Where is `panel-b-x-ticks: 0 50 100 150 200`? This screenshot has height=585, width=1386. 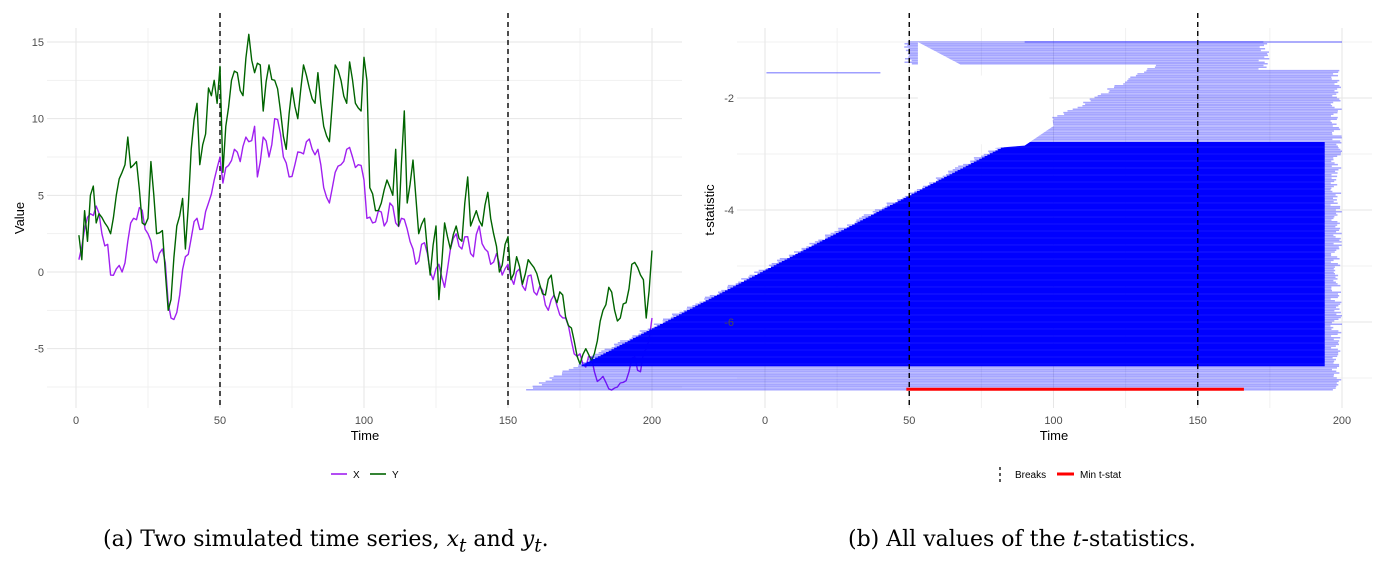 panel-b-x-ticks: 0 50 100 150 200 is located at coordinates (1056, 421).